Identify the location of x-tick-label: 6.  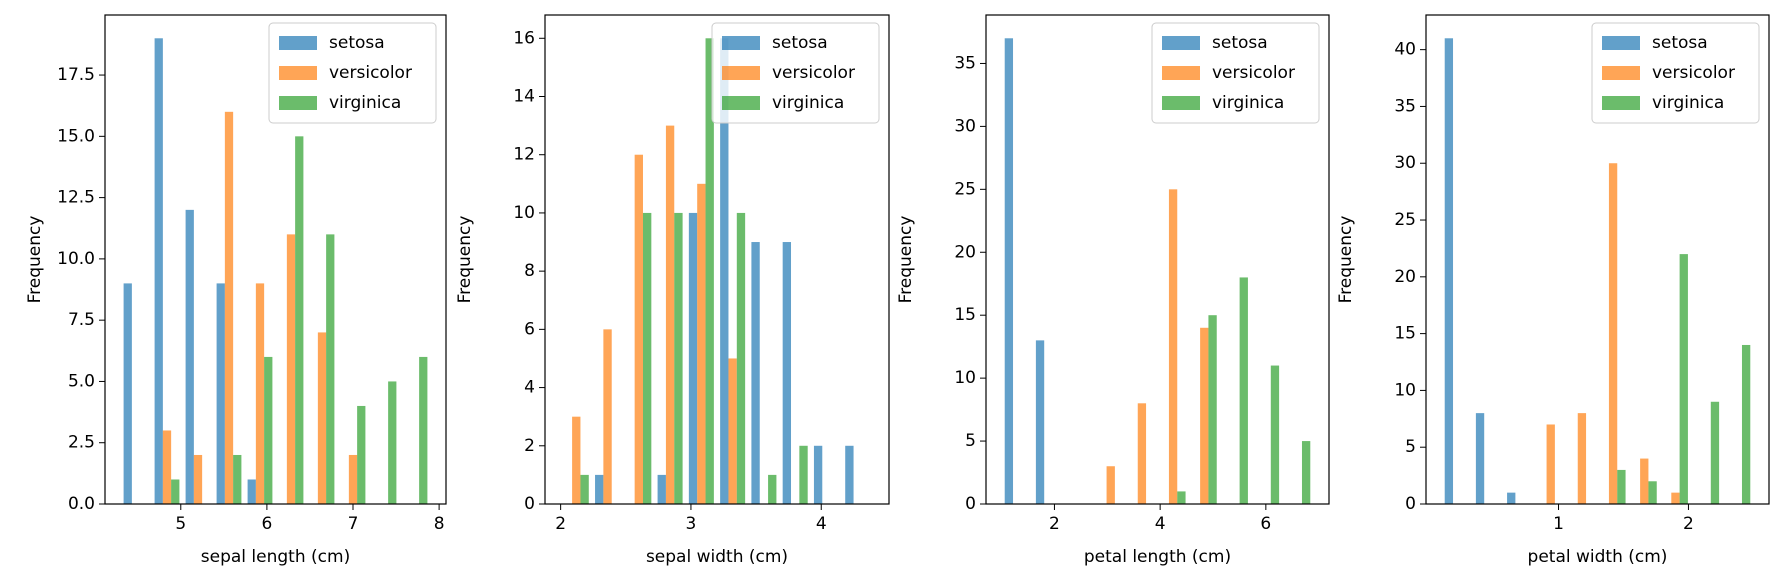
(266, 524).